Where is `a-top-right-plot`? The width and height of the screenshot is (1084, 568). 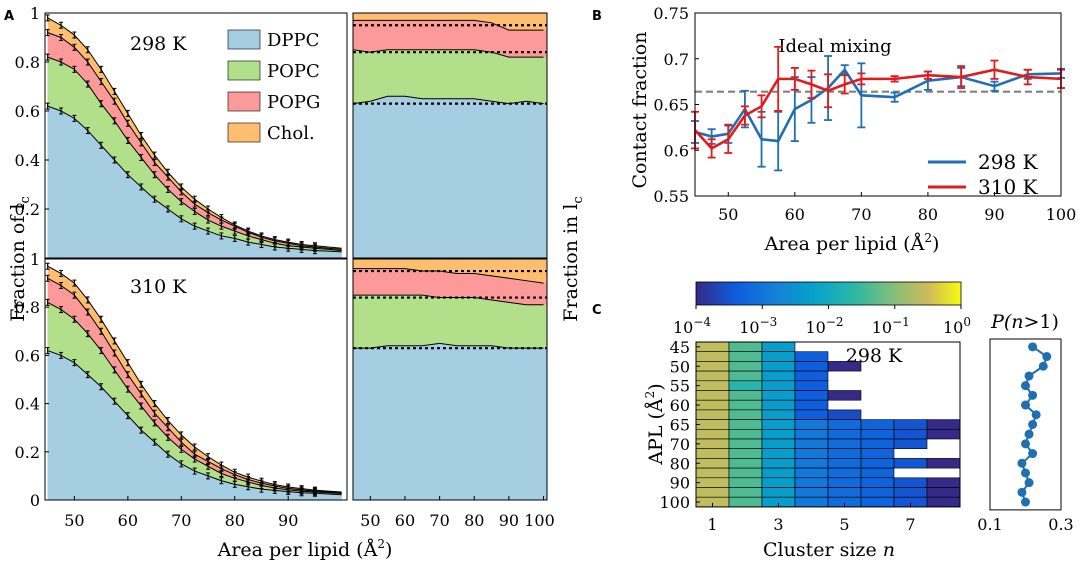 a-top-right-plot is located at coordinates (450, 135).